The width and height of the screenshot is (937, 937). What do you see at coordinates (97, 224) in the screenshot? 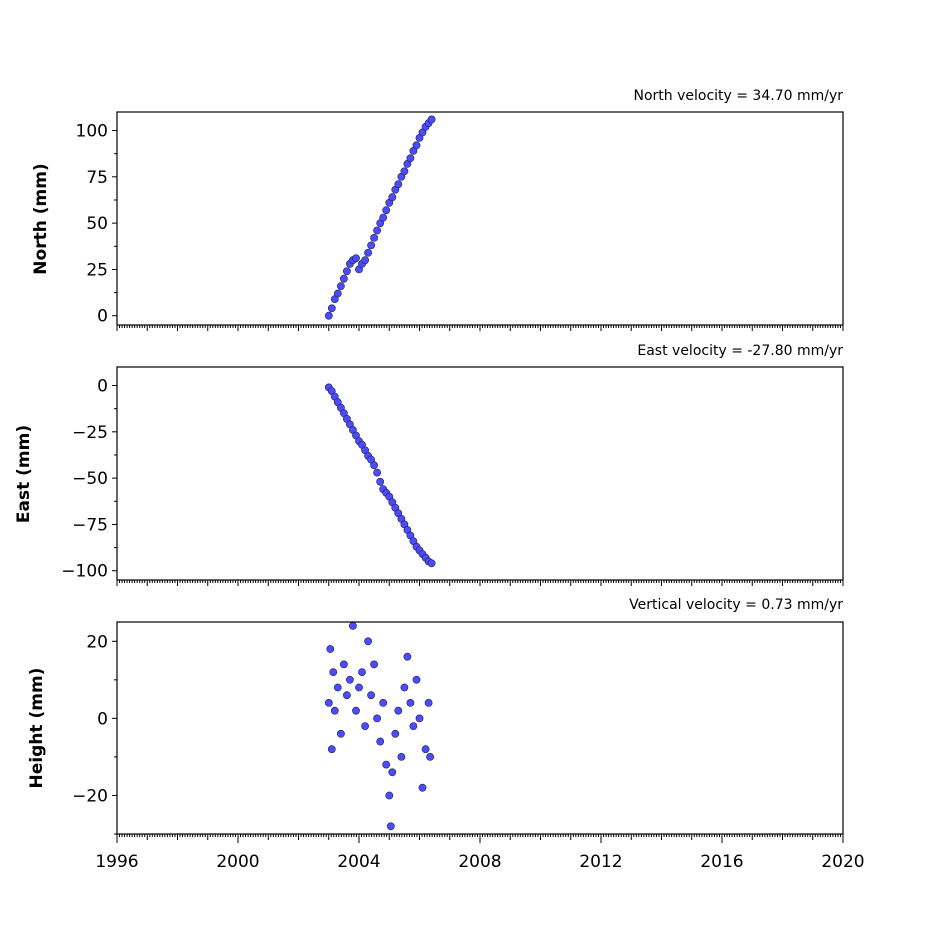
I see `y-tick-label: 50` at bounding box center [97, 224].